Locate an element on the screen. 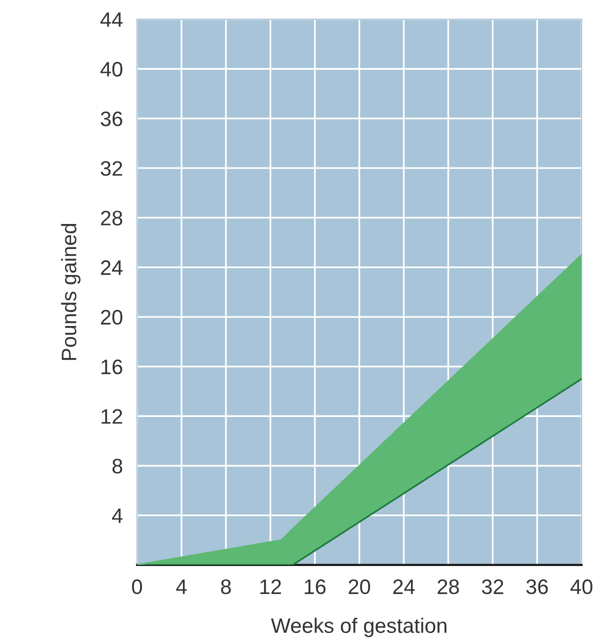 The height and width of the screenshot is (642, 609). x-tick-label: 4 is located at coordinates (181, 587).